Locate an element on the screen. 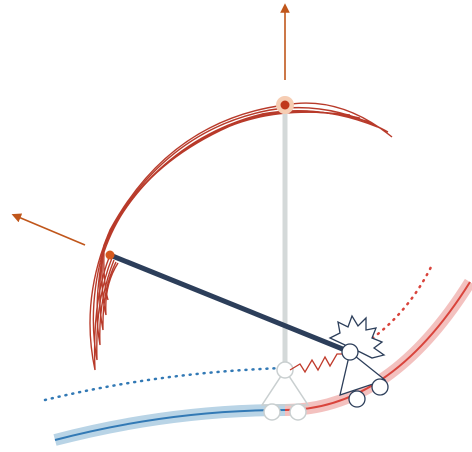  support is located at coordinates (285, 391).